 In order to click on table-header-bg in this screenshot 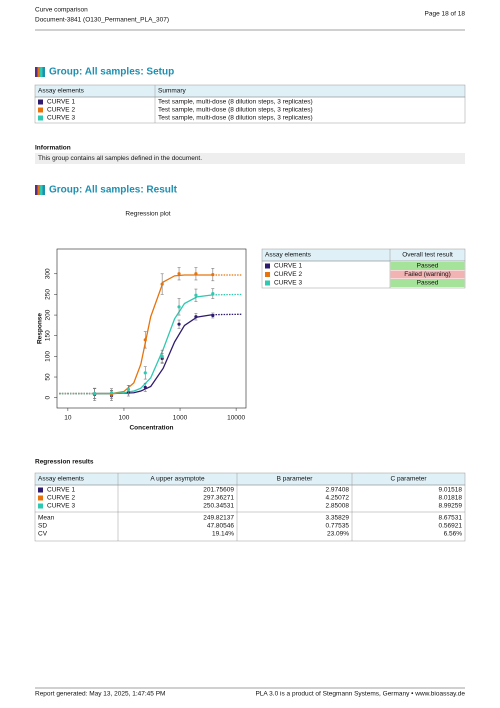, I will do `click(250, 91)`.